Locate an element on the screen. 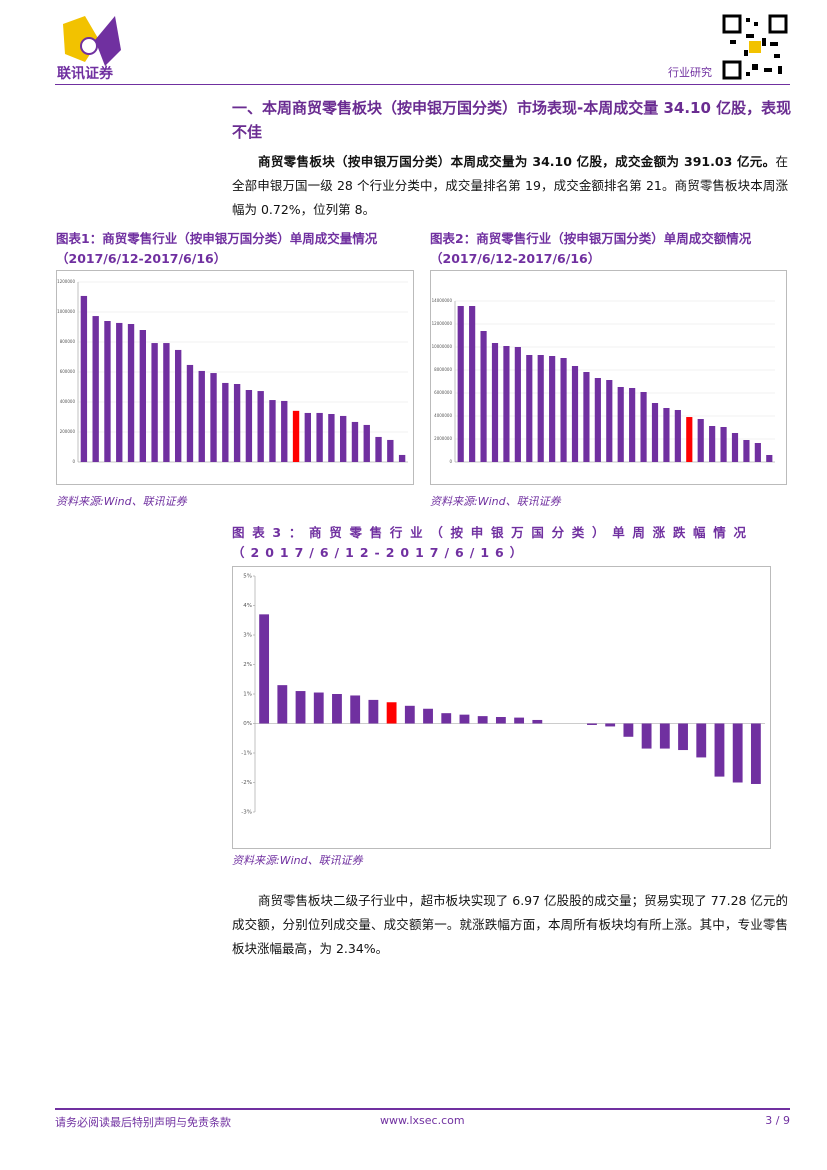 The width and height of the screenshot is (827, 1170). y-tick-label: 8000000 is located at coordinates (443, 369).